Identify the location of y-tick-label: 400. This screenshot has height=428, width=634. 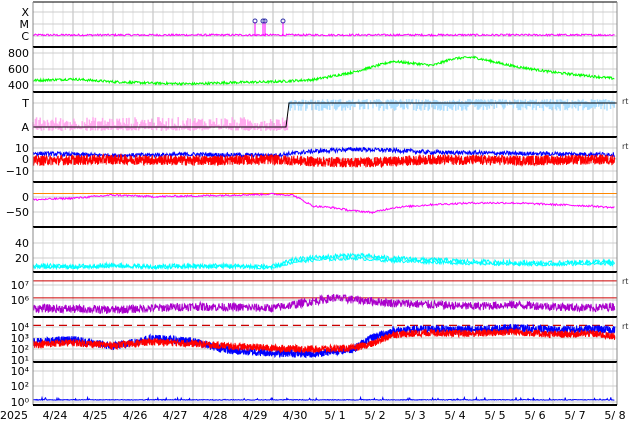
(18, 85).